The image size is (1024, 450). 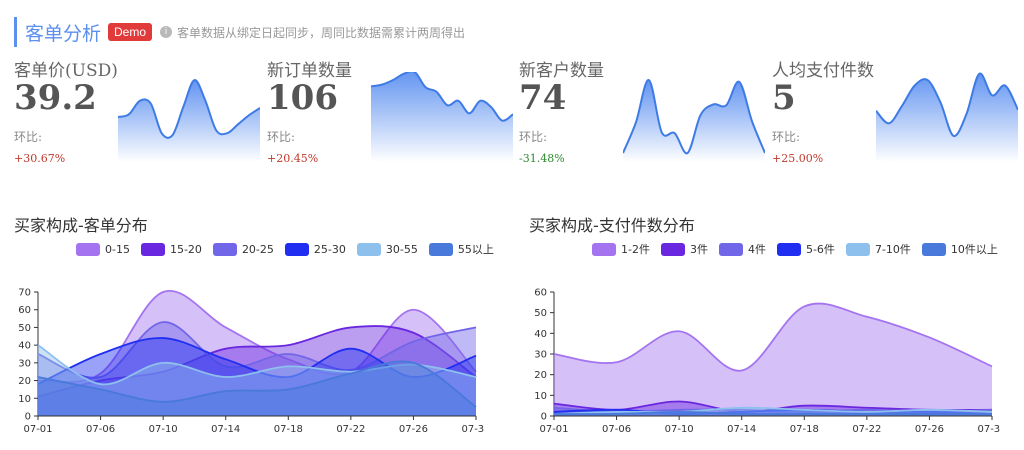 What do you see at coordinates (542, 158) in the screenshot?
I see `kpi-change: -31.48%` at bounding box center [542, 158].